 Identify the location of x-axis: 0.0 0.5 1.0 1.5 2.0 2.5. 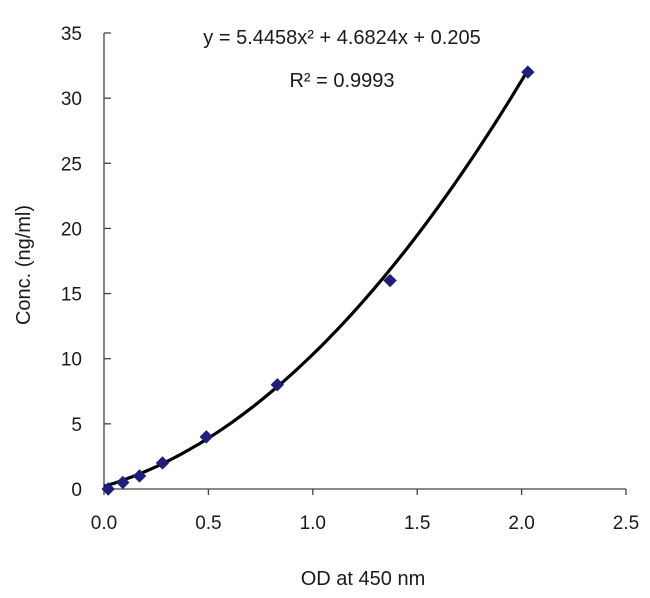
(365, 511).